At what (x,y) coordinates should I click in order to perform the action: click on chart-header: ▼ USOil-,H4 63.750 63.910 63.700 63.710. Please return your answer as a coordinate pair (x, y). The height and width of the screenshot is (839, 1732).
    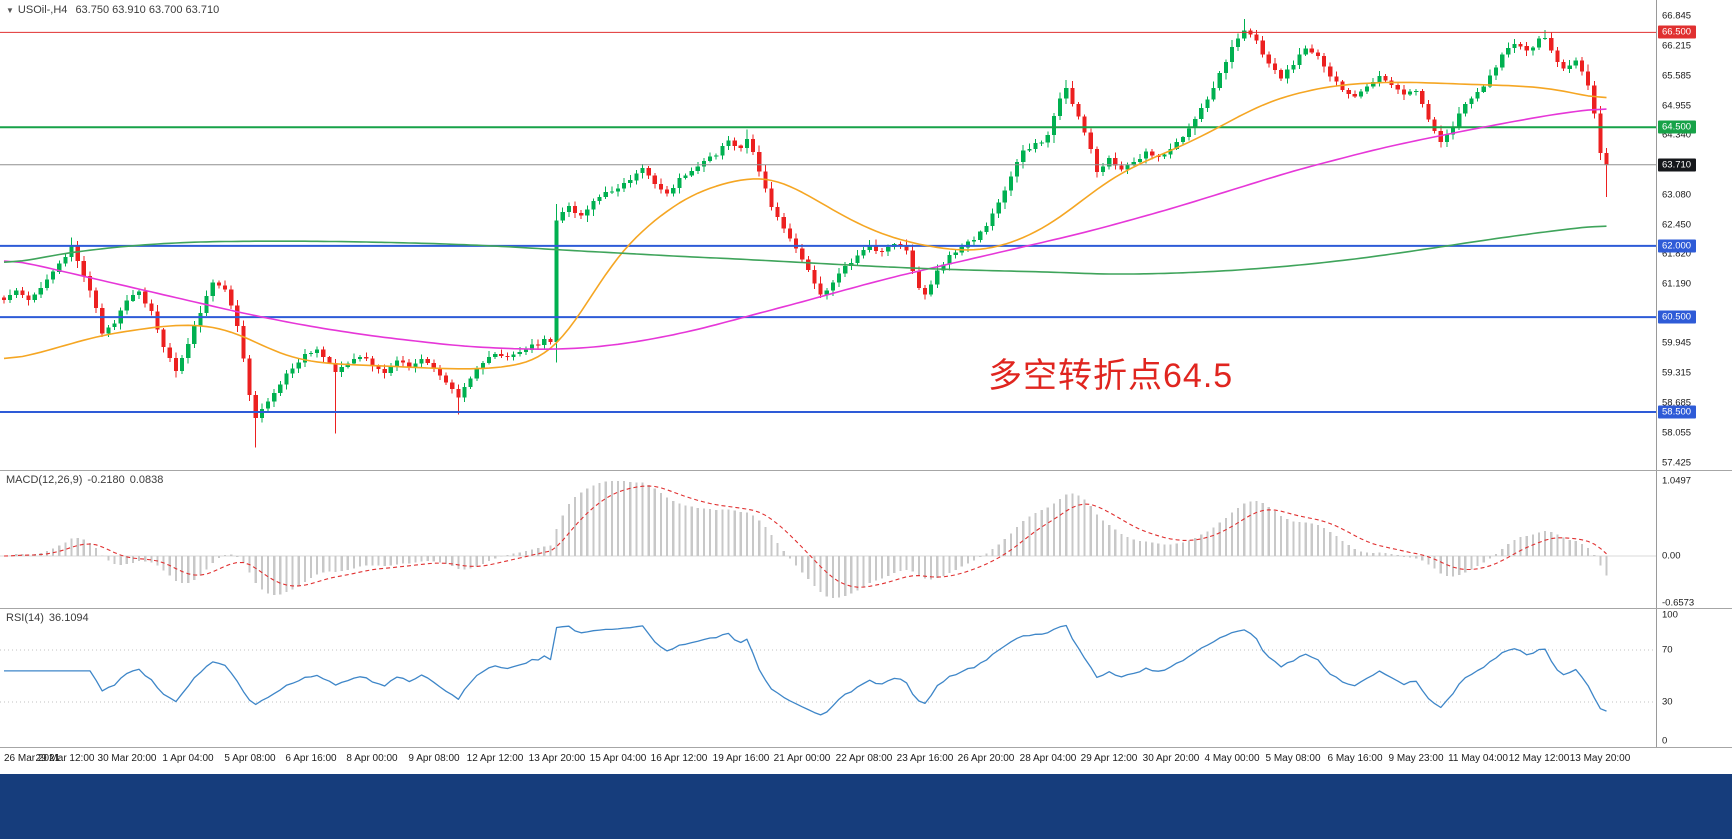
    Looking at the image, I should click on (112, 10).